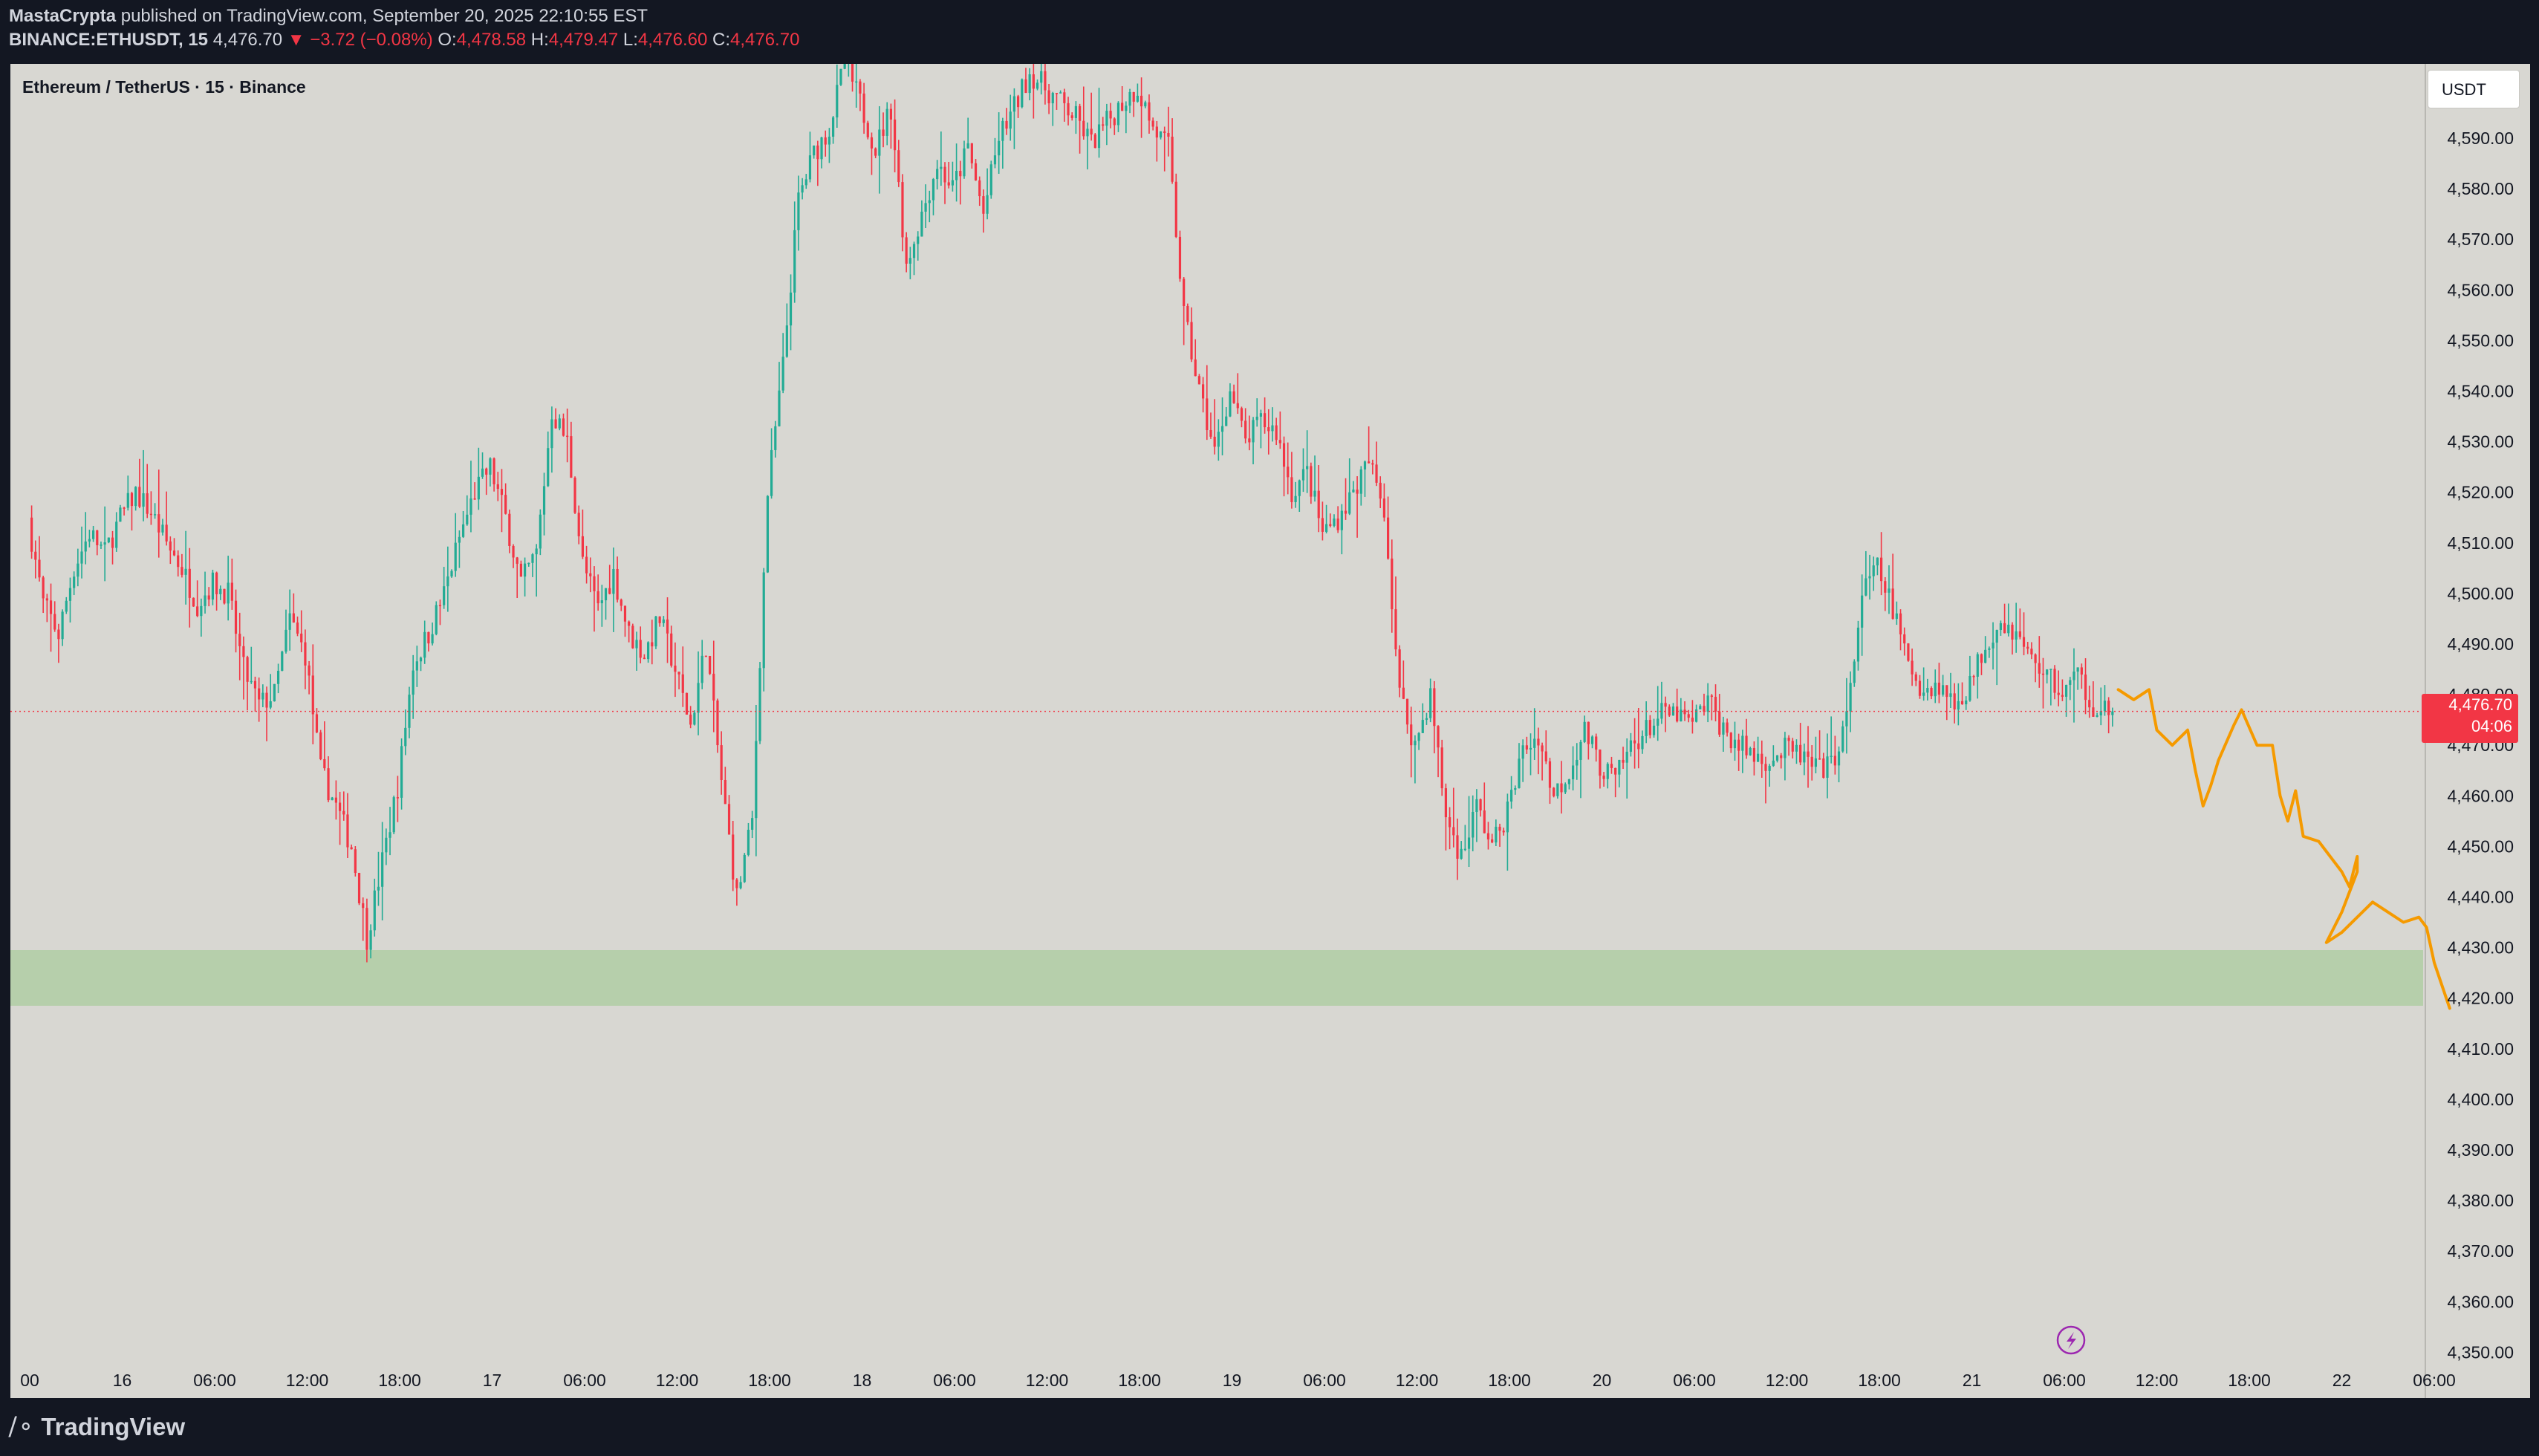  What do you see at coordinates (214, 1381) in the screenshot?
I see `x-tick-label: 06:00` at bounding box center [214, 1381].